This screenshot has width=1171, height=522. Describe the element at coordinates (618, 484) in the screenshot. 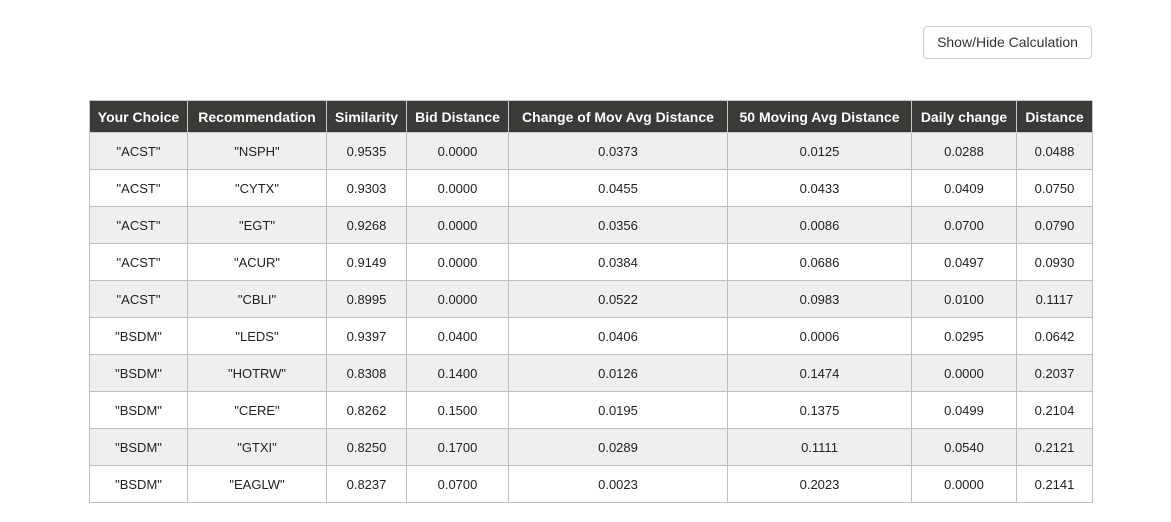

I see `change-of-mov-avg-distance-cell: 0.0023` at that location.